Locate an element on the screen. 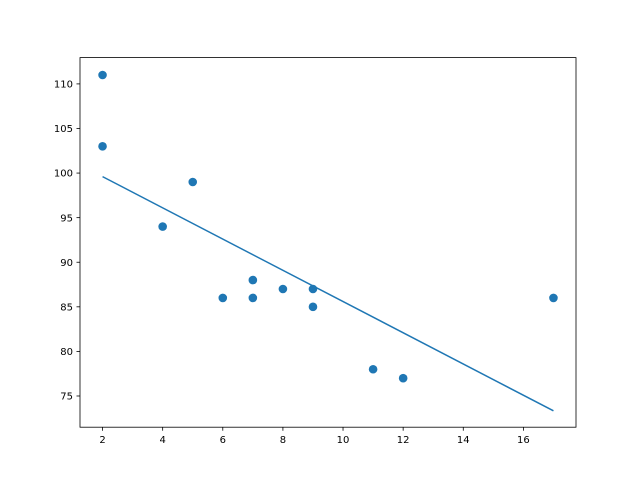 The height and width of the screenshot is (484, 640). y-tick-label: 75 is located at coordinates (66, 397).